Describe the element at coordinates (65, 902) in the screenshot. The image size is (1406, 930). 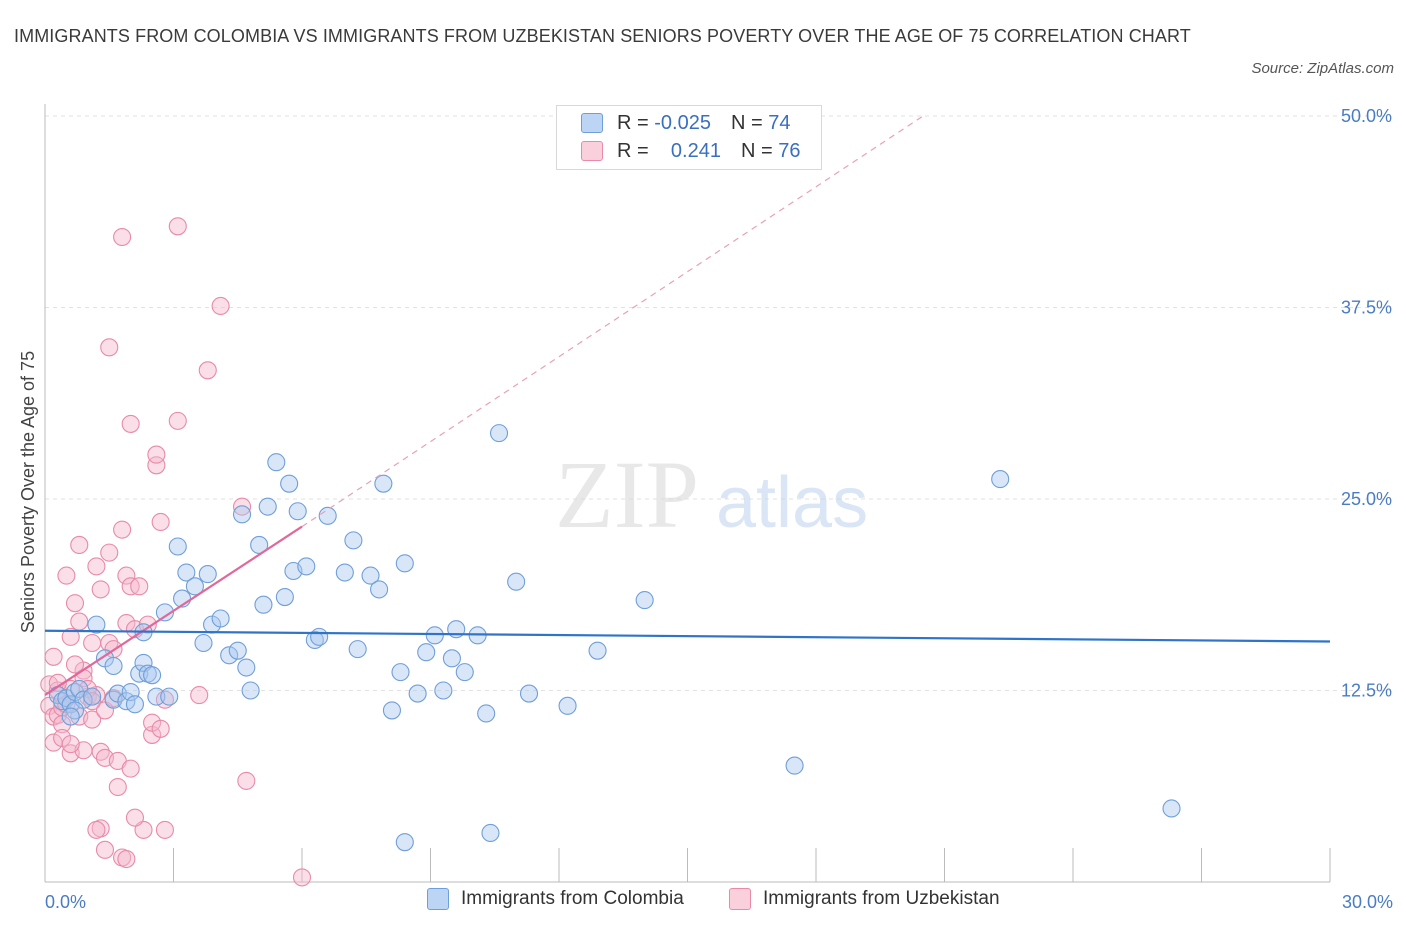
I see `x-tick-label: 0.0%` at that location.